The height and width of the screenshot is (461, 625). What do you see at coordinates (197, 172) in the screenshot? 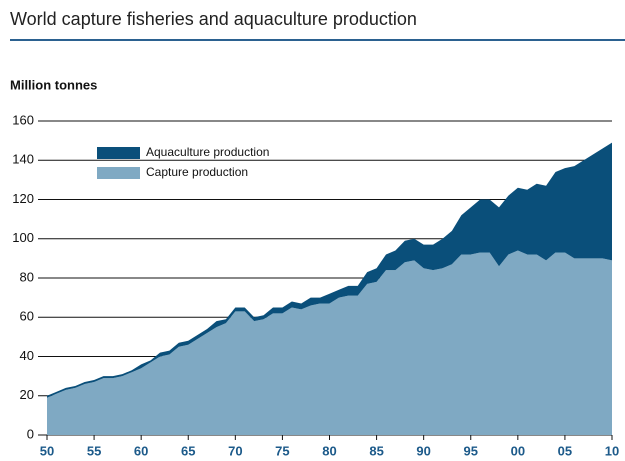
I see `legend-label: Capture production` at bounding box center [197, 172].